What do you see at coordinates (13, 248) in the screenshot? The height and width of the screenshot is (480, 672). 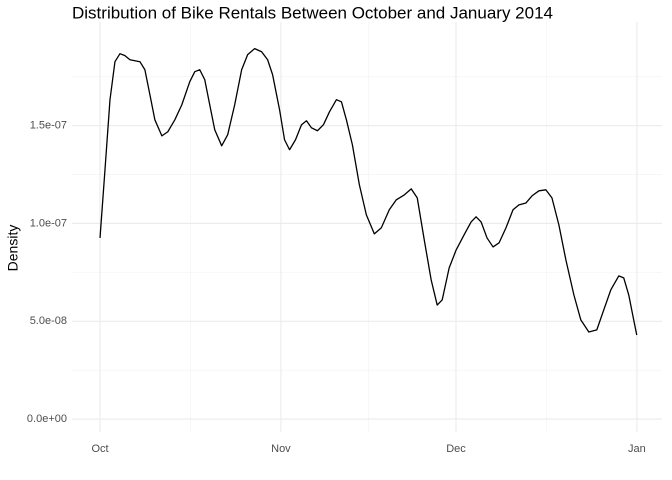 I see `y-axis-title: Density` at bounding box center [13, 248].